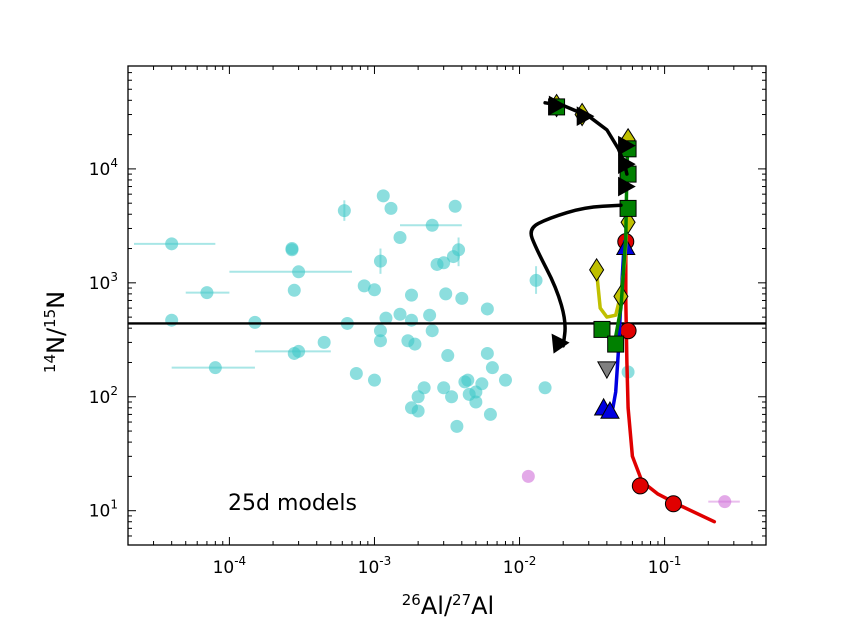  Describe the element at coordinates (292, 503) in the screenshot. I see `annotation-text: 25d models` at that location.